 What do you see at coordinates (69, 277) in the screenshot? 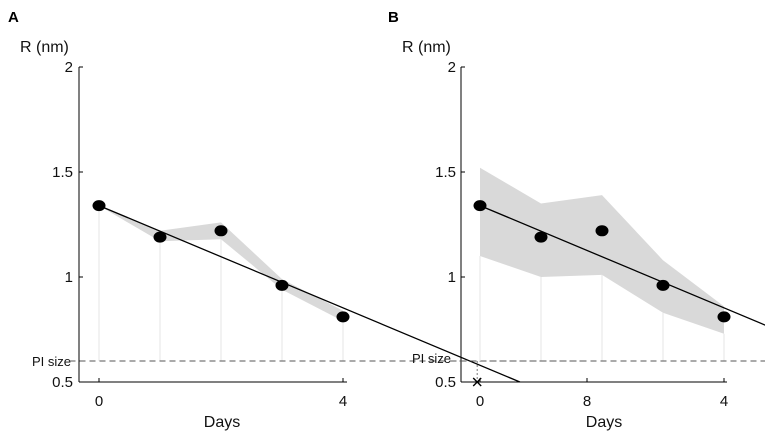
I see `panel-a-y-tick-label: 1` at bounding box center [69, 277].